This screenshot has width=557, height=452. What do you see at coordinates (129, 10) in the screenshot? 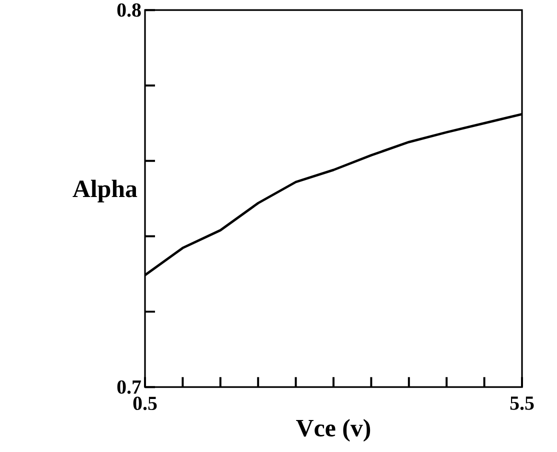
I see `y-tick-label: 0.8` at bounding box center [129, 10].